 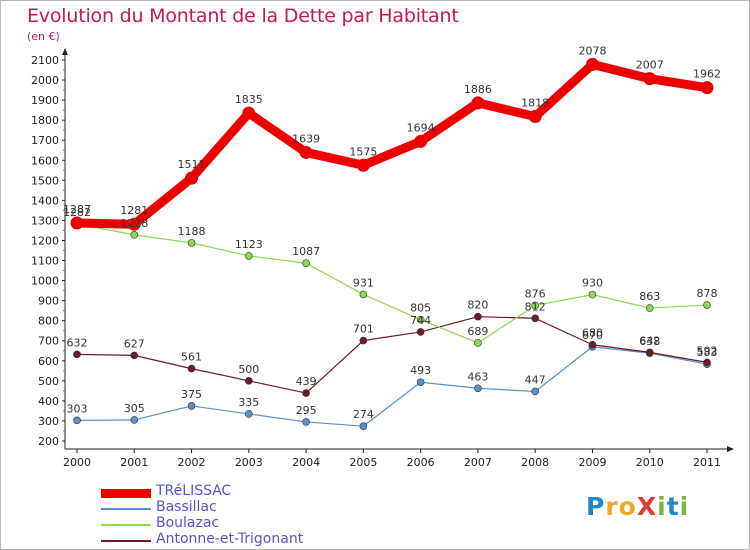 What do you see at coordinates (45, 180) in the screenshot?
I see `y-tick-label: 1500` at bounding box center [45, 180].